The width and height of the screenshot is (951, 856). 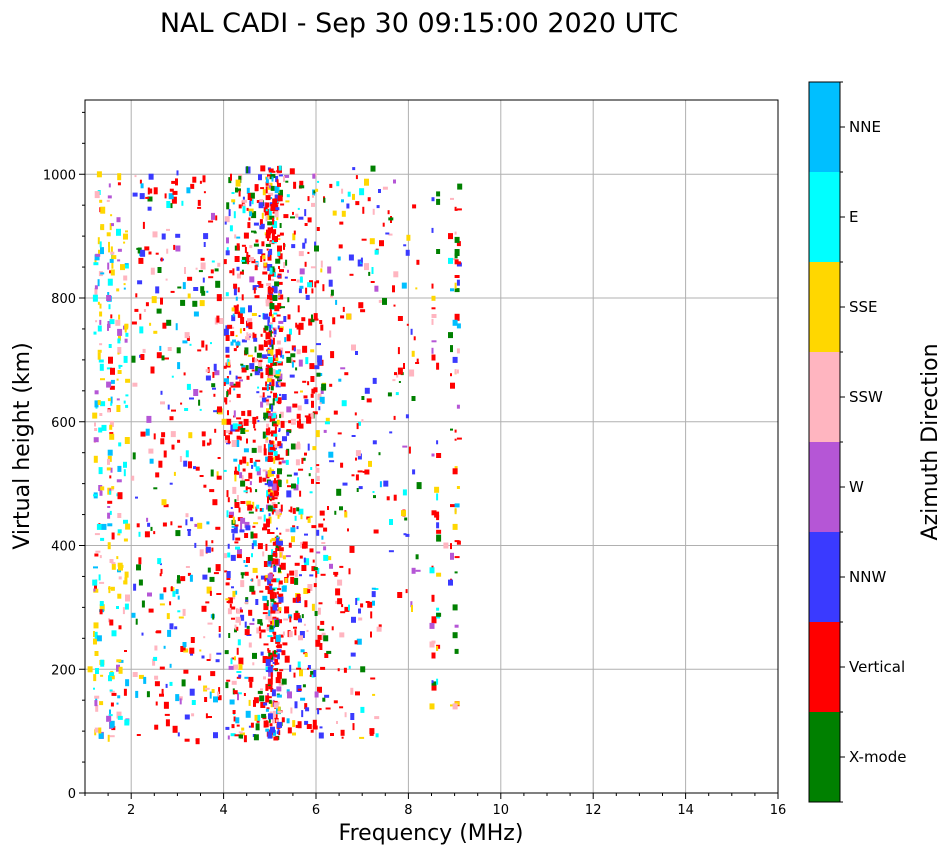 What do you see at coordinates (293, 421) in the screenshot?
I see `data-point-ssw` at bounding box center [293, 421].